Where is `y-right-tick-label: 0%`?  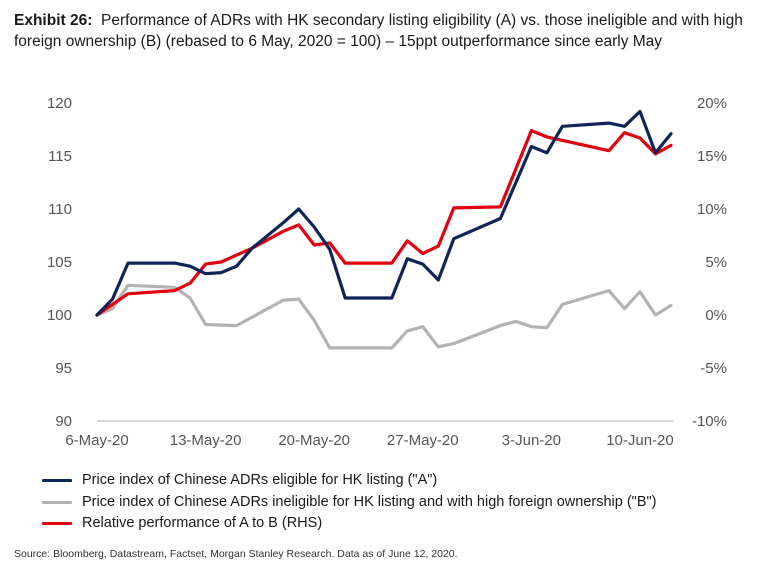 y-right-tick-label: 0% is located at coordinates (716, 315).